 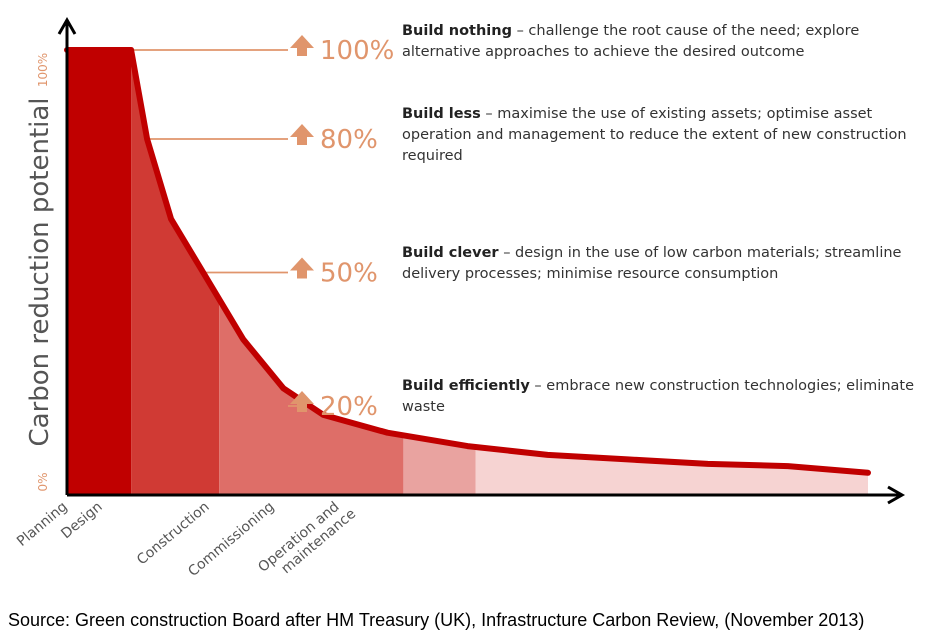 What do you see at coordinates (357, 51) in the screenshot?
I see `level-percent-0: 100%` at bounding box center [357, 51].